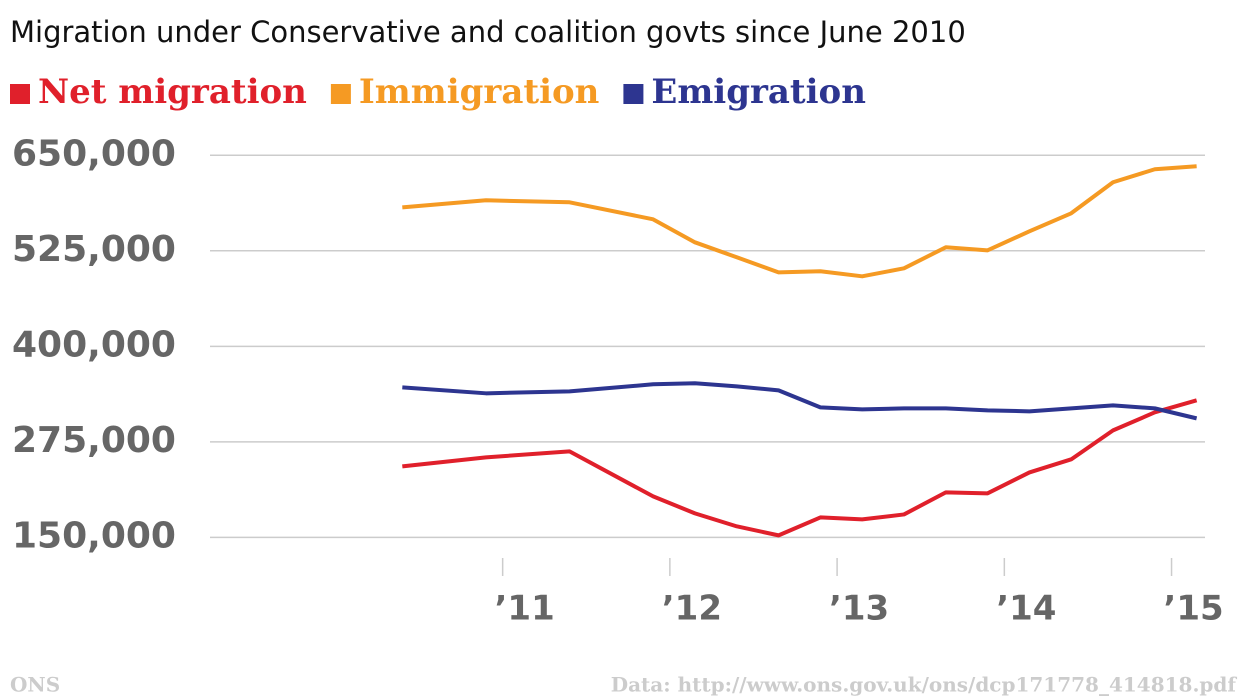 Image resolution: width=1245 pixels, height=700 pixels. I want to click on y-tick-label: 275,000, so click(94, 440).